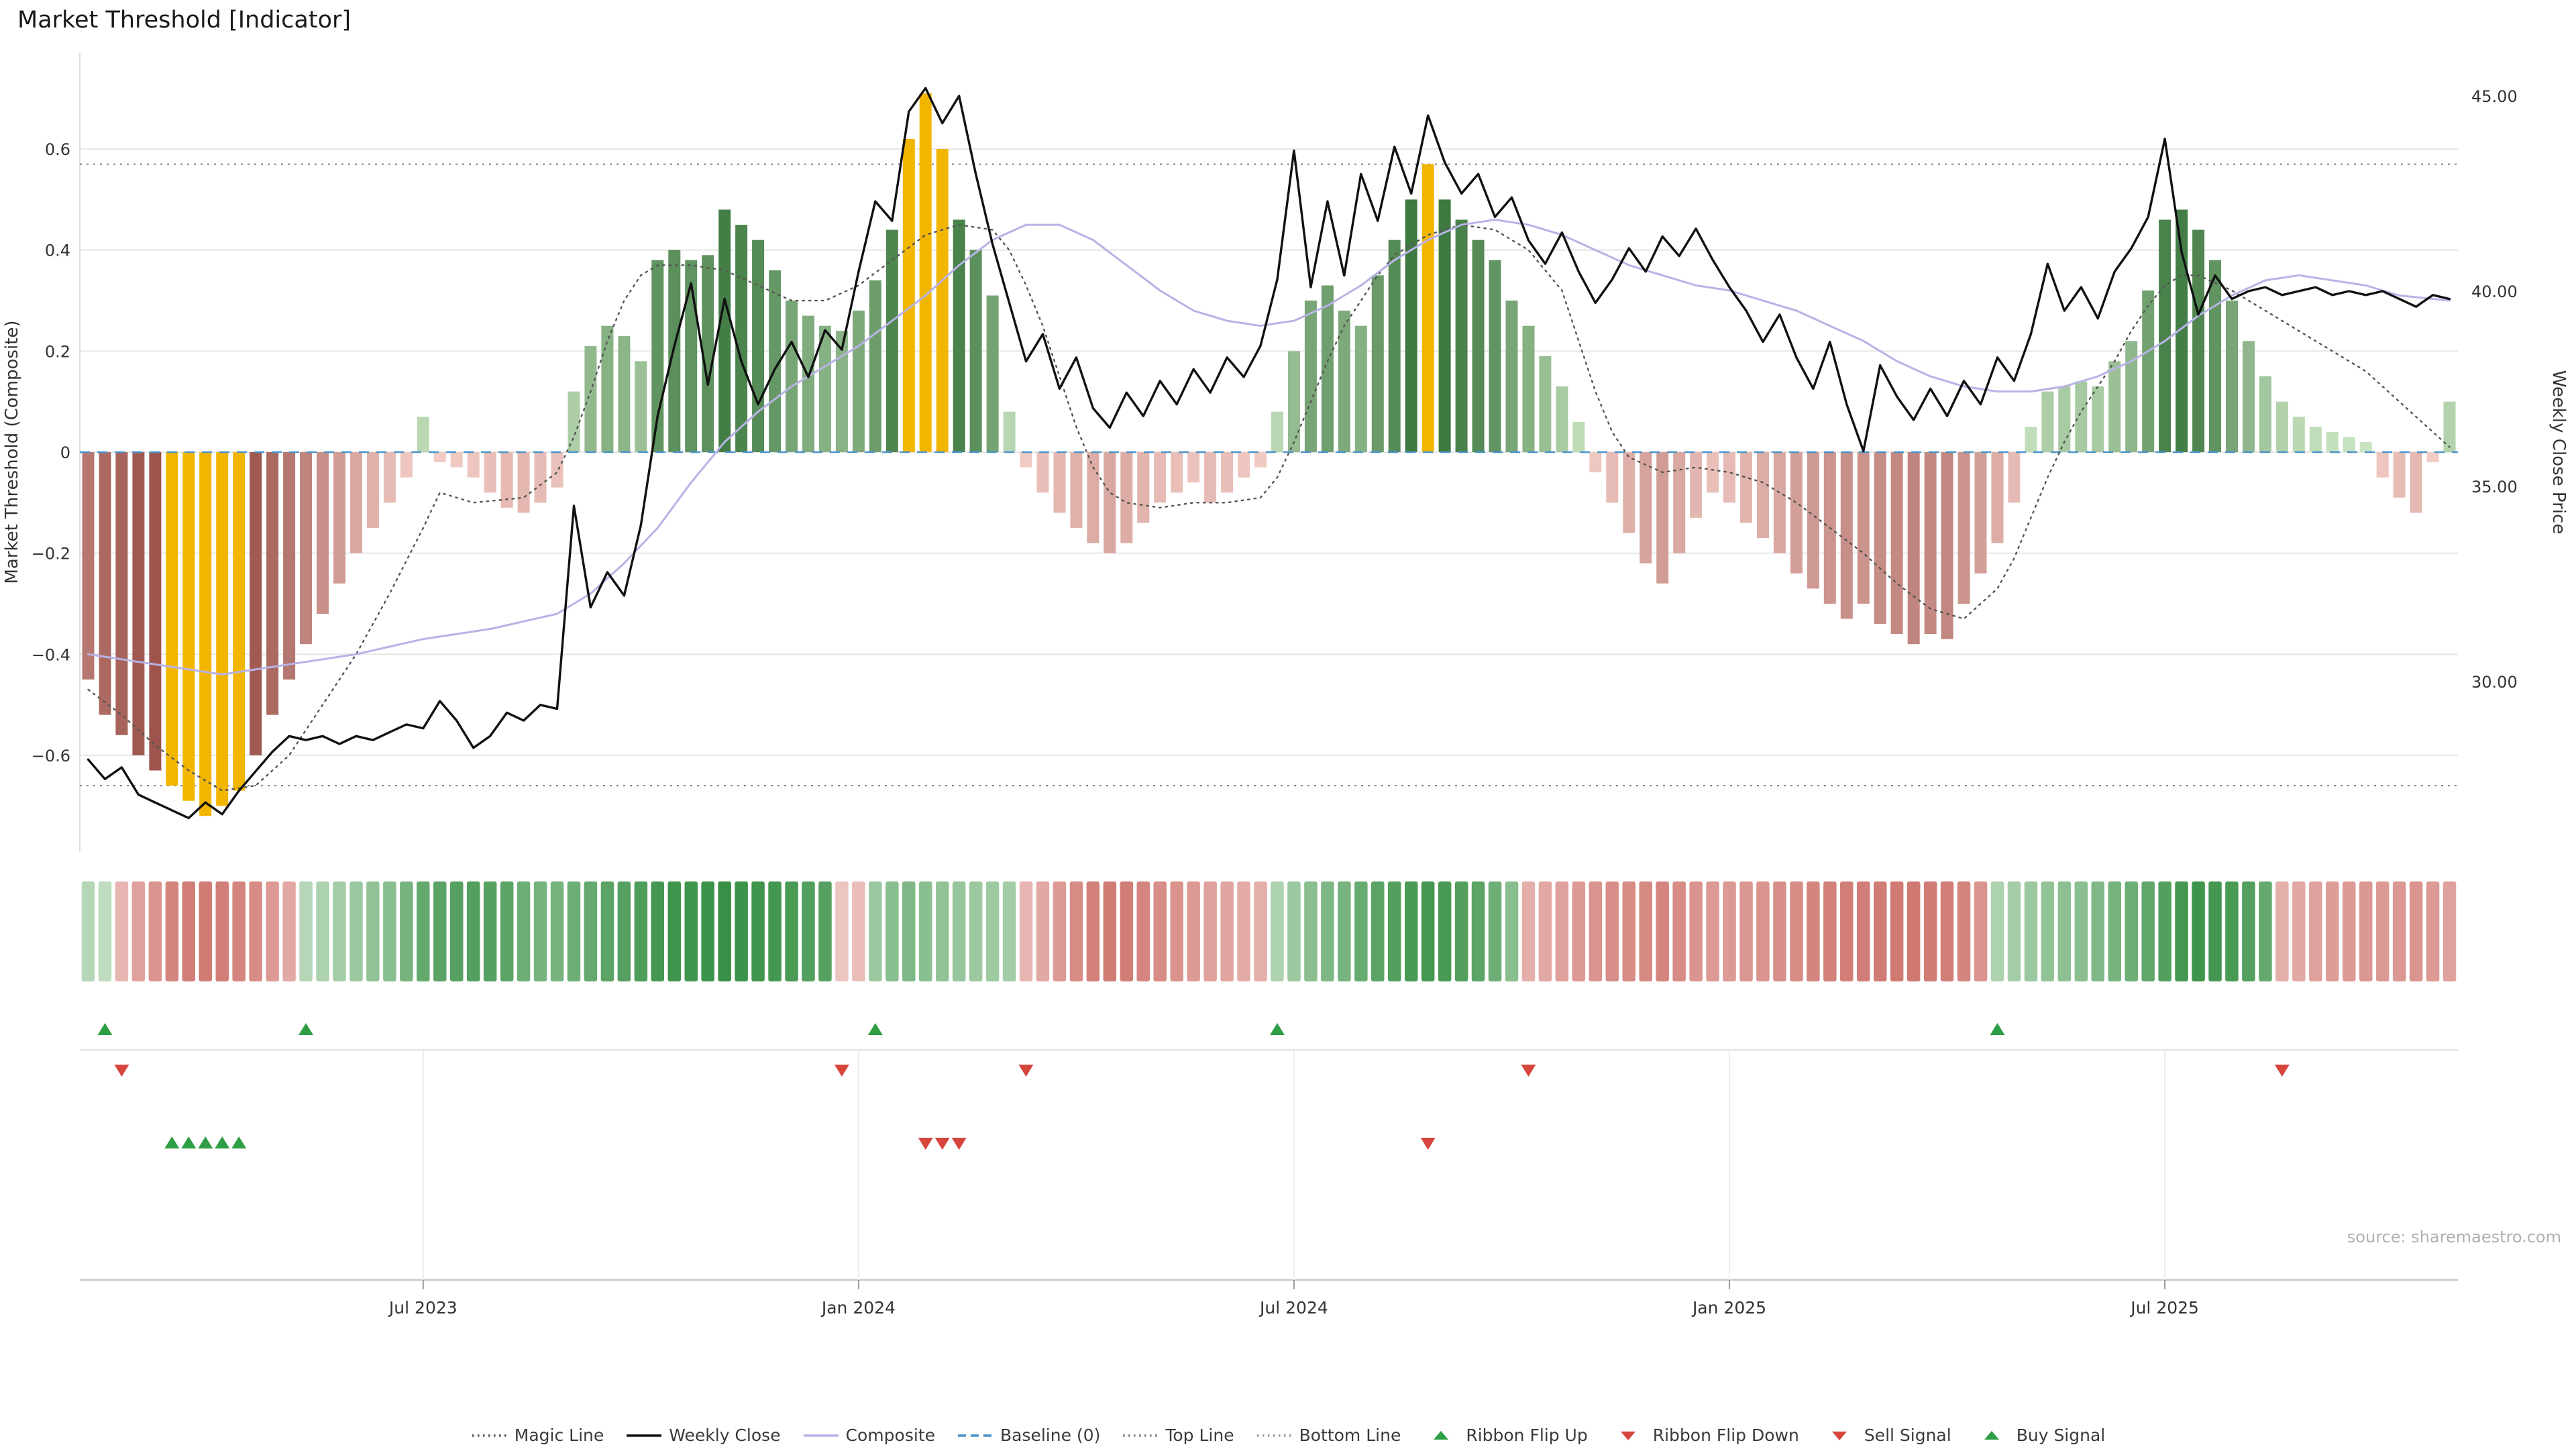  I want to click on left-axis-tick-label: −0.4, so click(51, 654).